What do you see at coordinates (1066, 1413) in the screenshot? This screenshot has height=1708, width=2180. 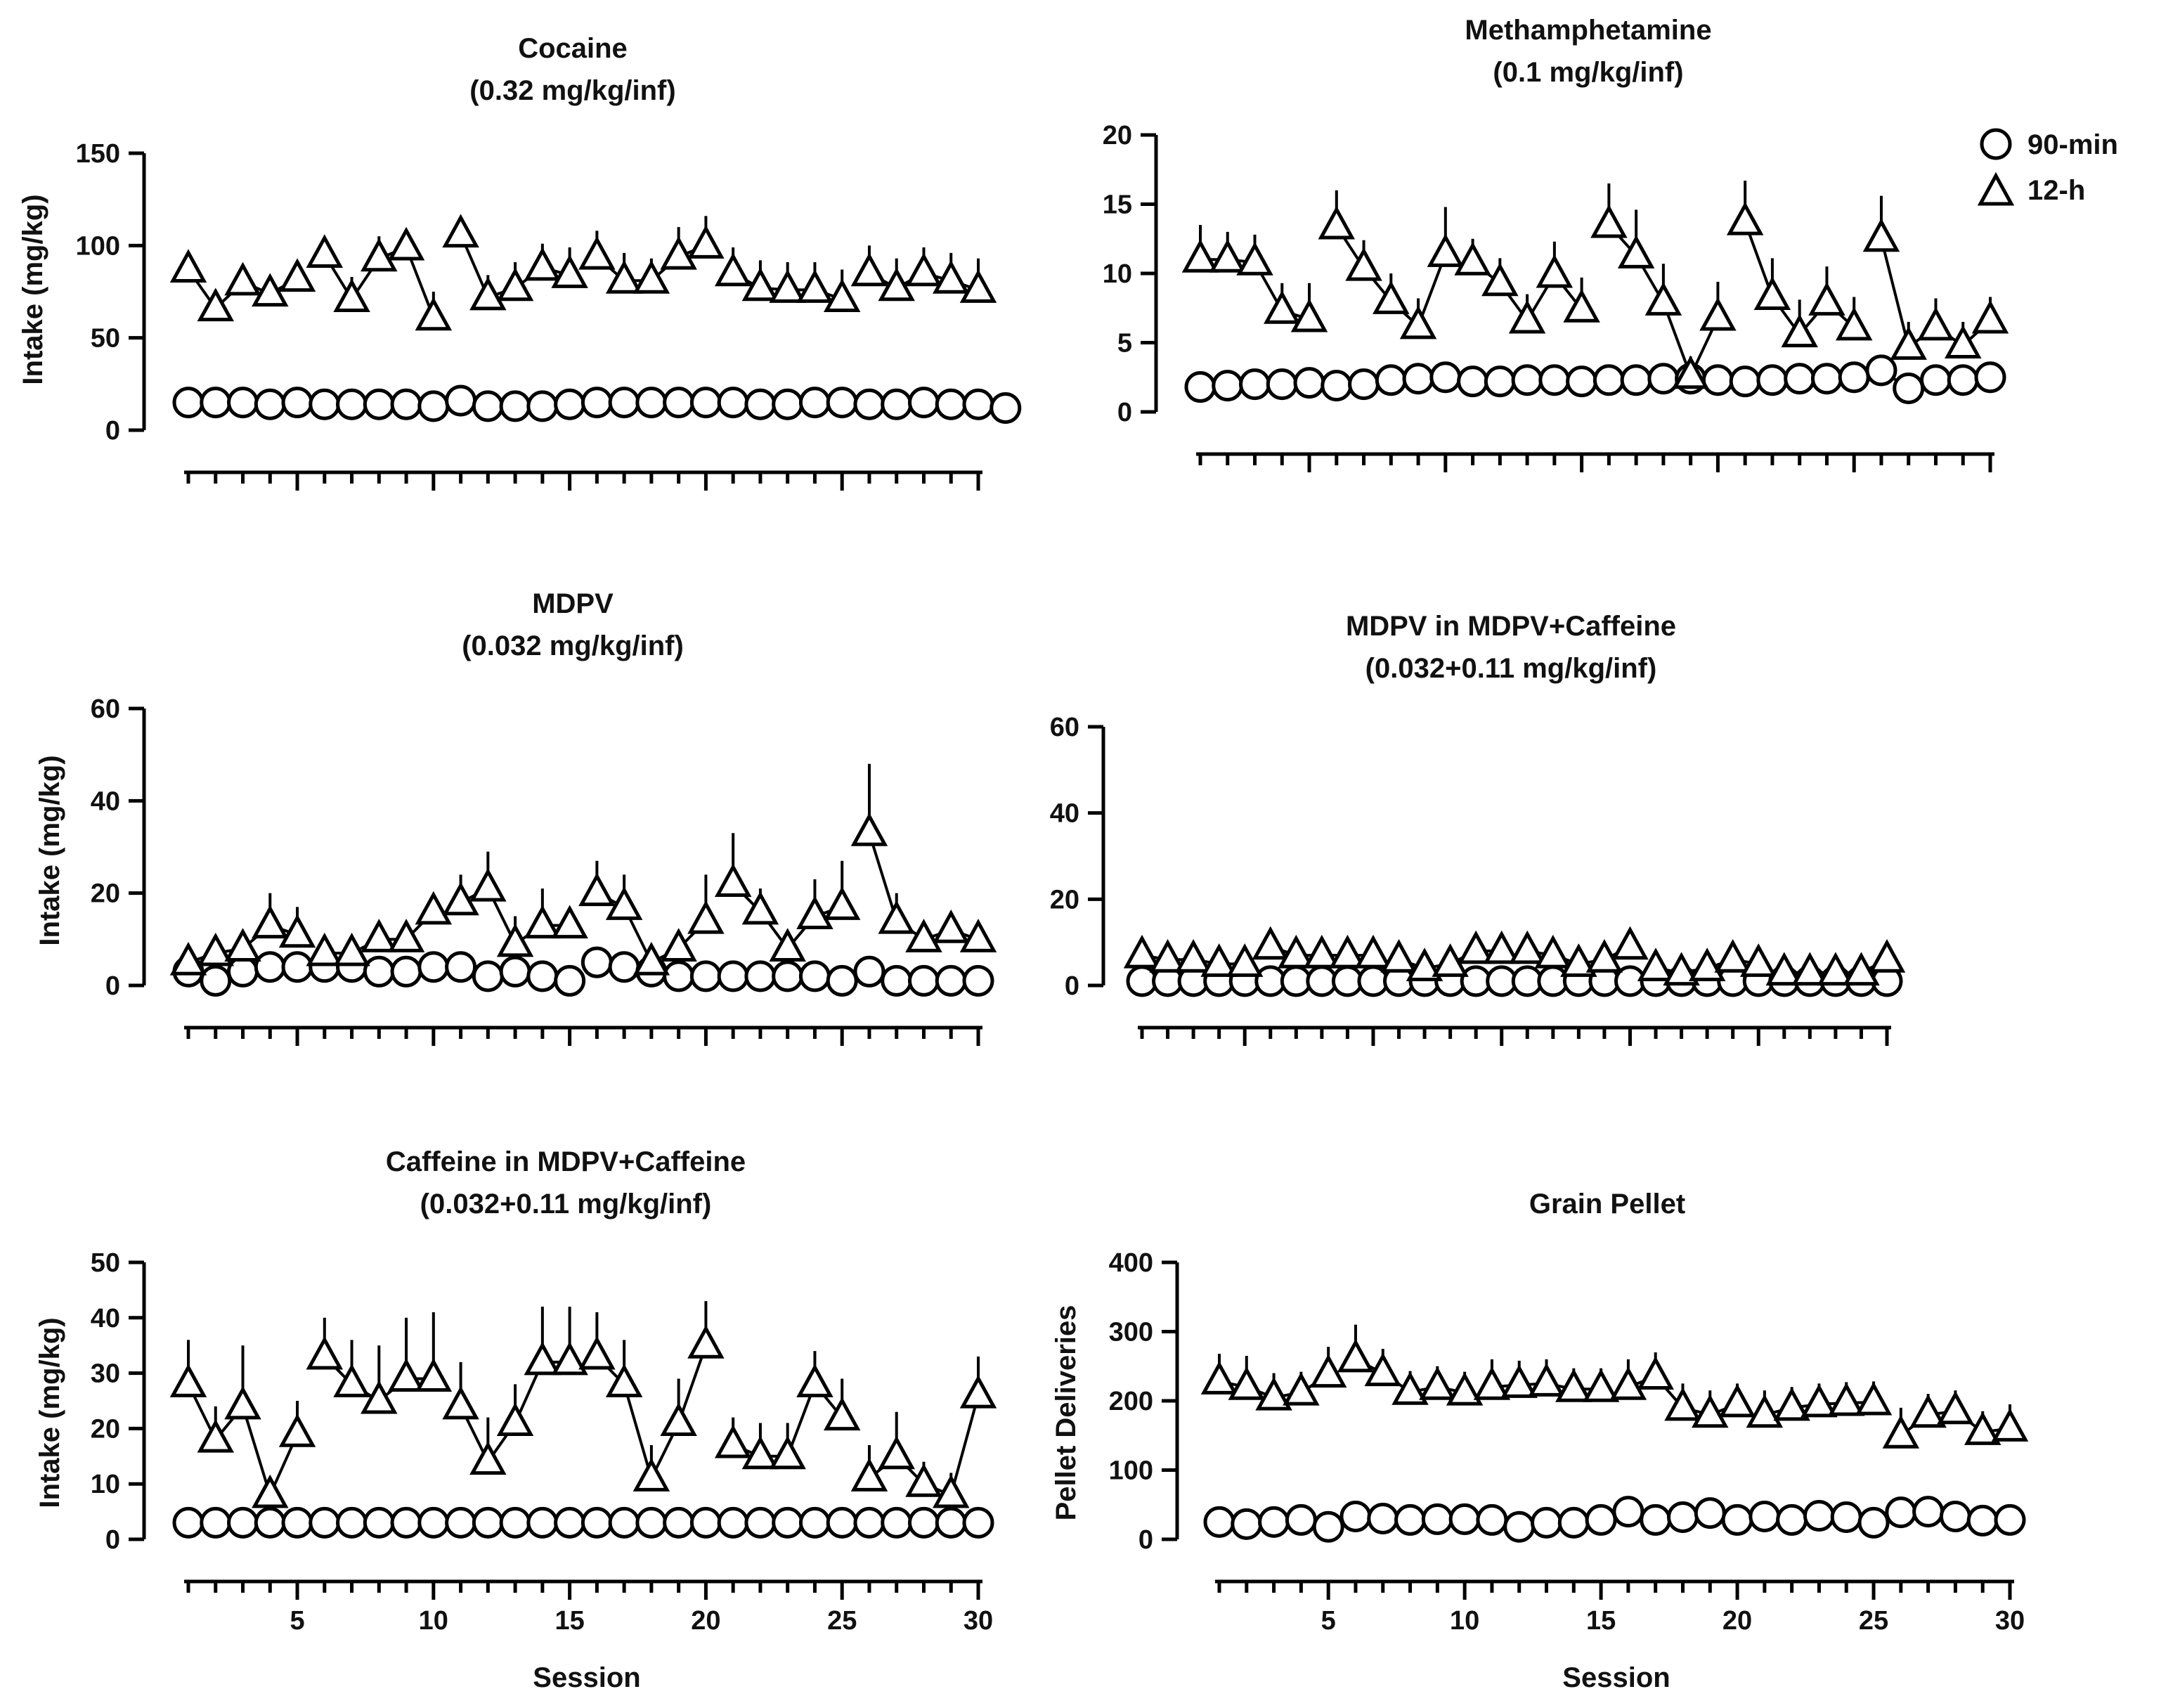 I see `y-axis-label: Pellet Deliveries` at bounding box center [1066, 1413].